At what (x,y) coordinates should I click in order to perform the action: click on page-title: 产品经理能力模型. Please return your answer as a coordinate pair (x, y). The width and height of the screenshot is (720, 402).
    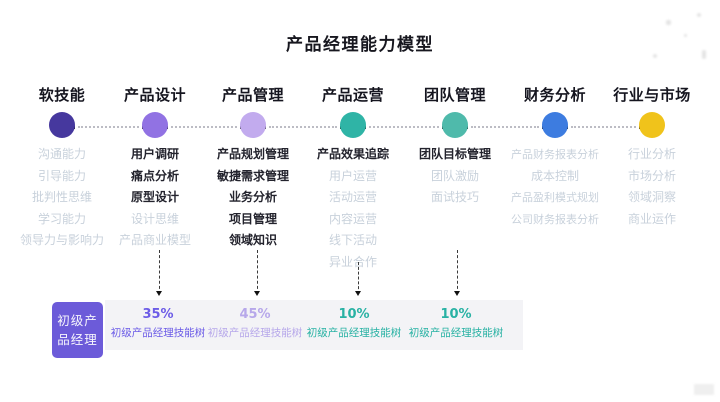
    Looking at the image, I should click on (360, 45).